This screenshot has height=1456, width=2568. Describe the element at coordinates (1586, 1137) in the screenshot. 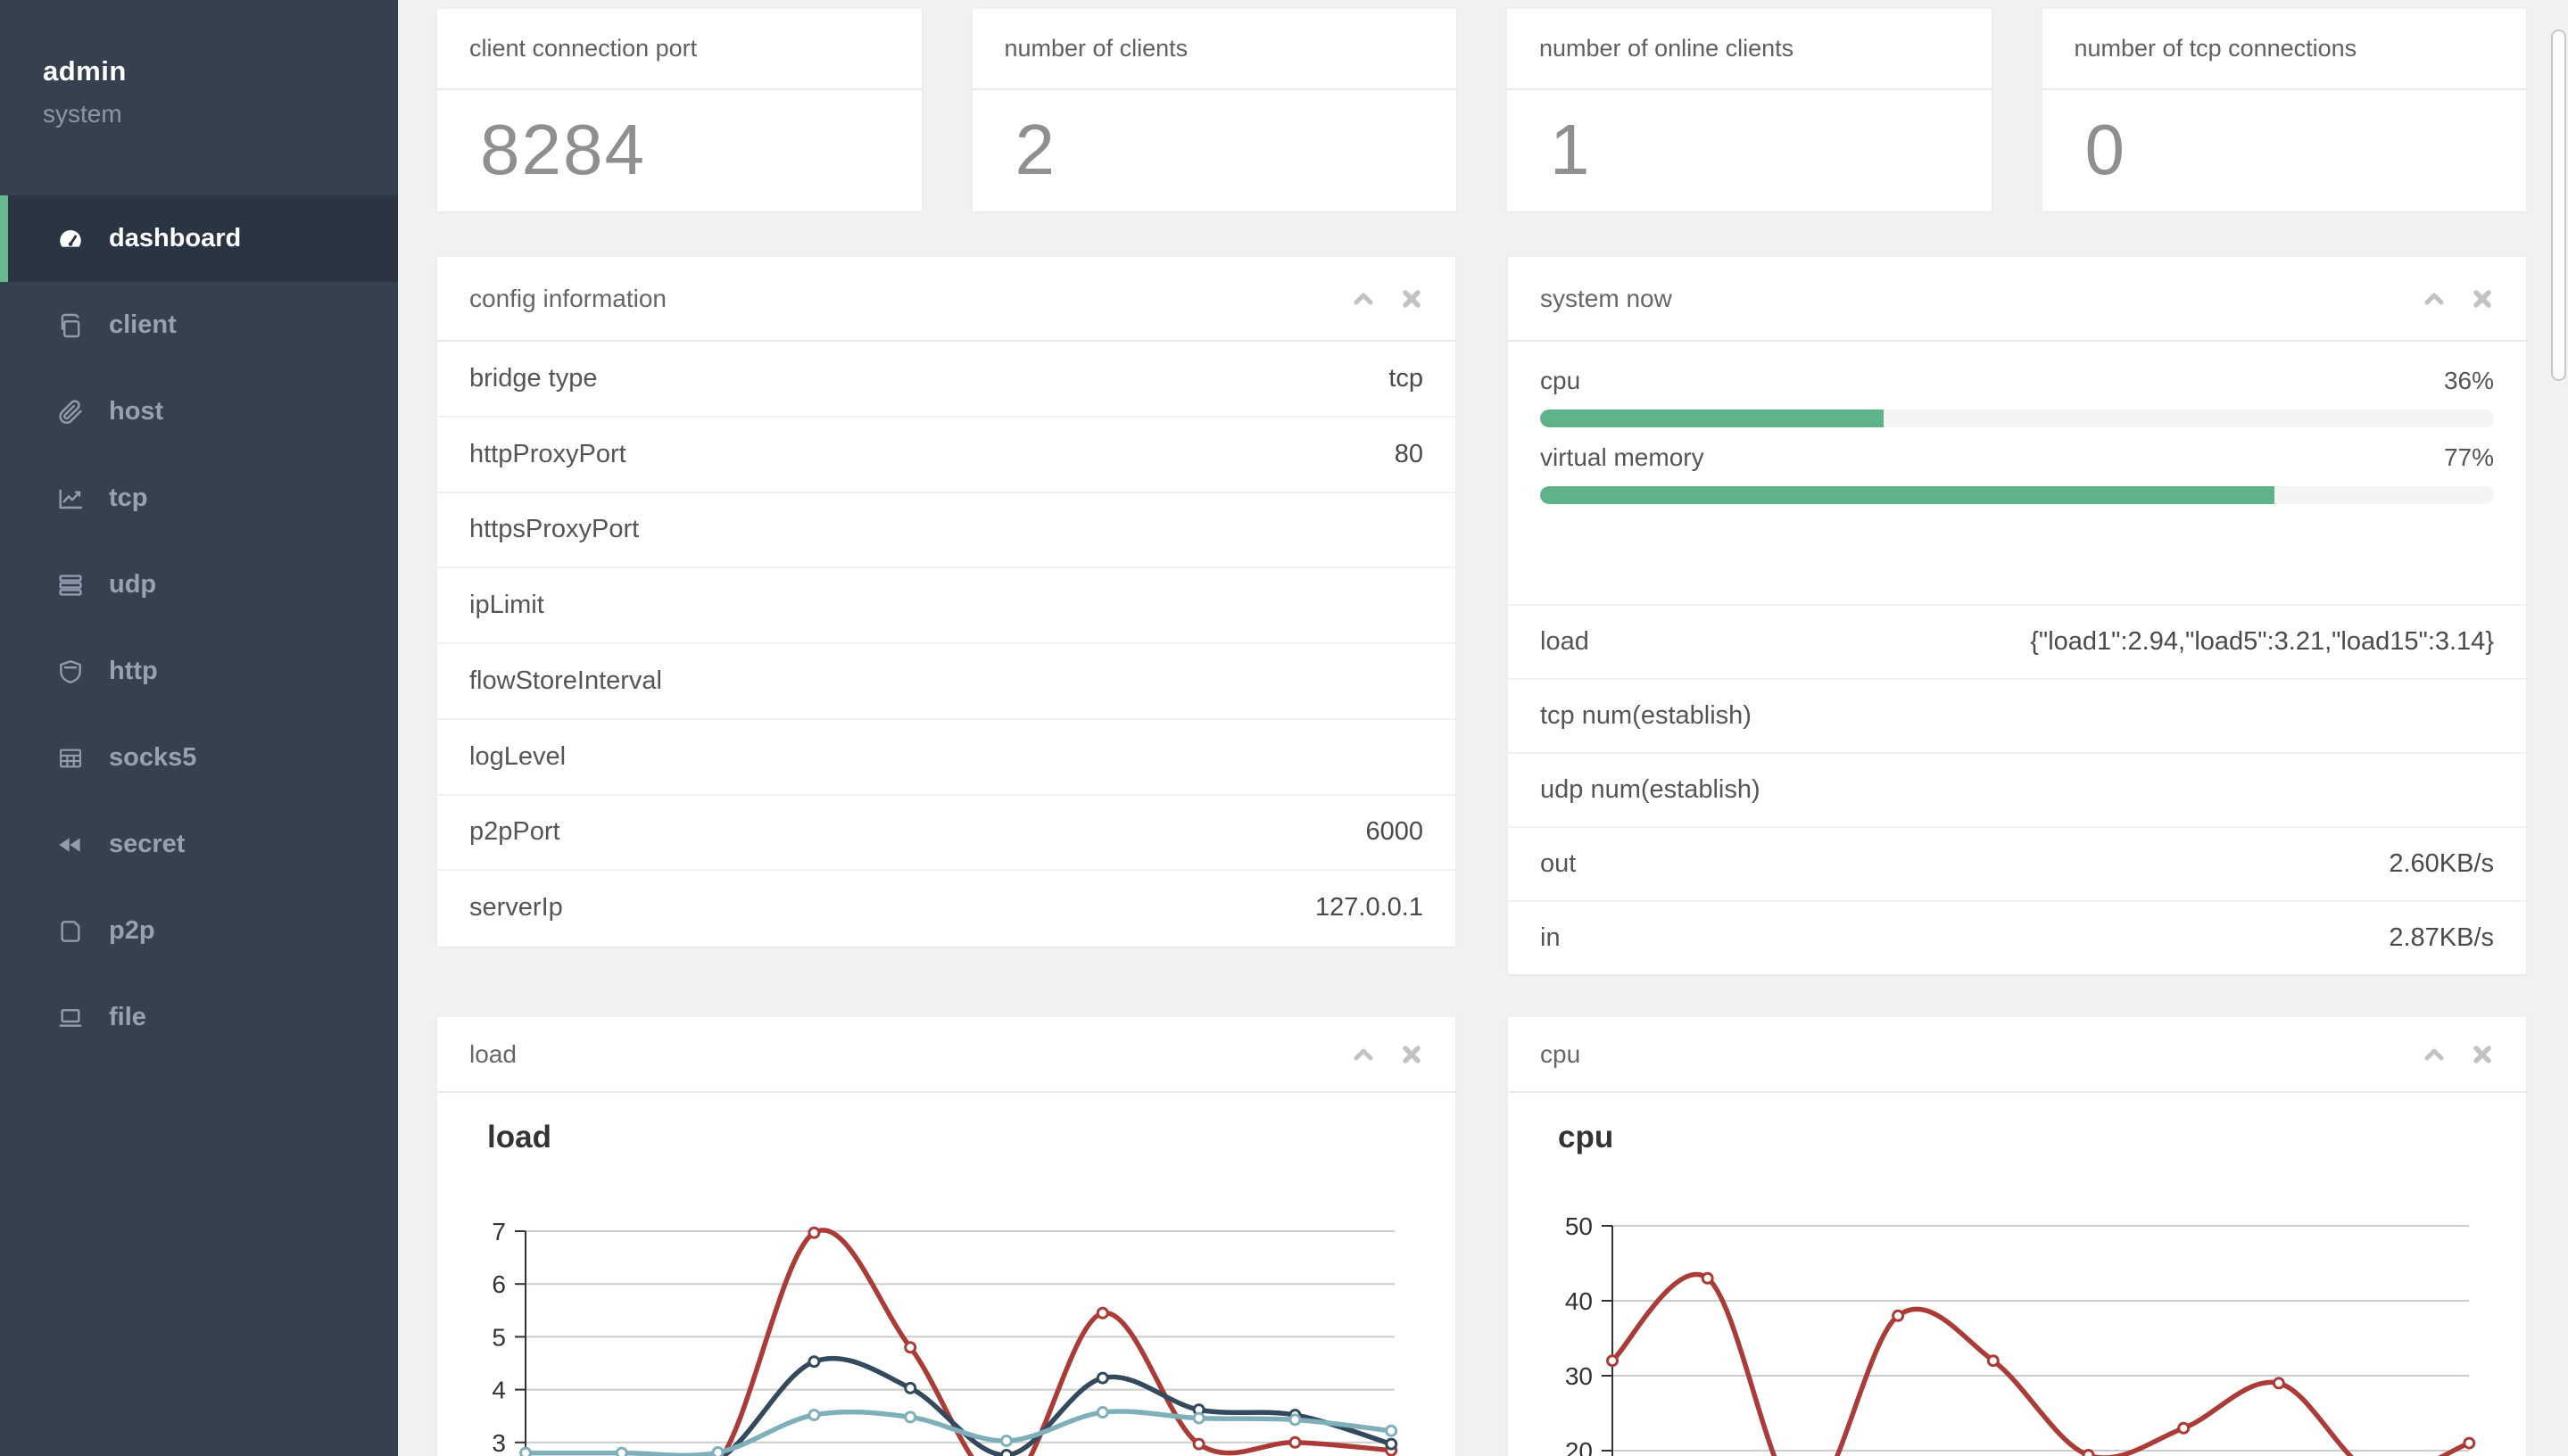

I see `chart-title: cpu` at that location.